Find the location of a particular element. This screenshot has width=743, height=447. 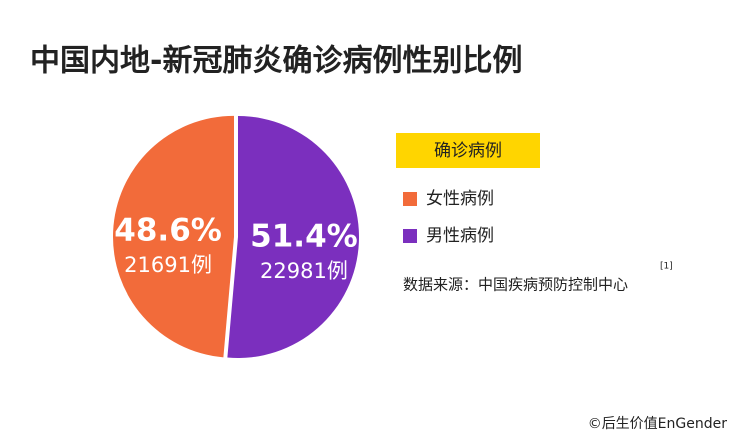

legend-label: 男性病例 is located at coordinates (460, 236).